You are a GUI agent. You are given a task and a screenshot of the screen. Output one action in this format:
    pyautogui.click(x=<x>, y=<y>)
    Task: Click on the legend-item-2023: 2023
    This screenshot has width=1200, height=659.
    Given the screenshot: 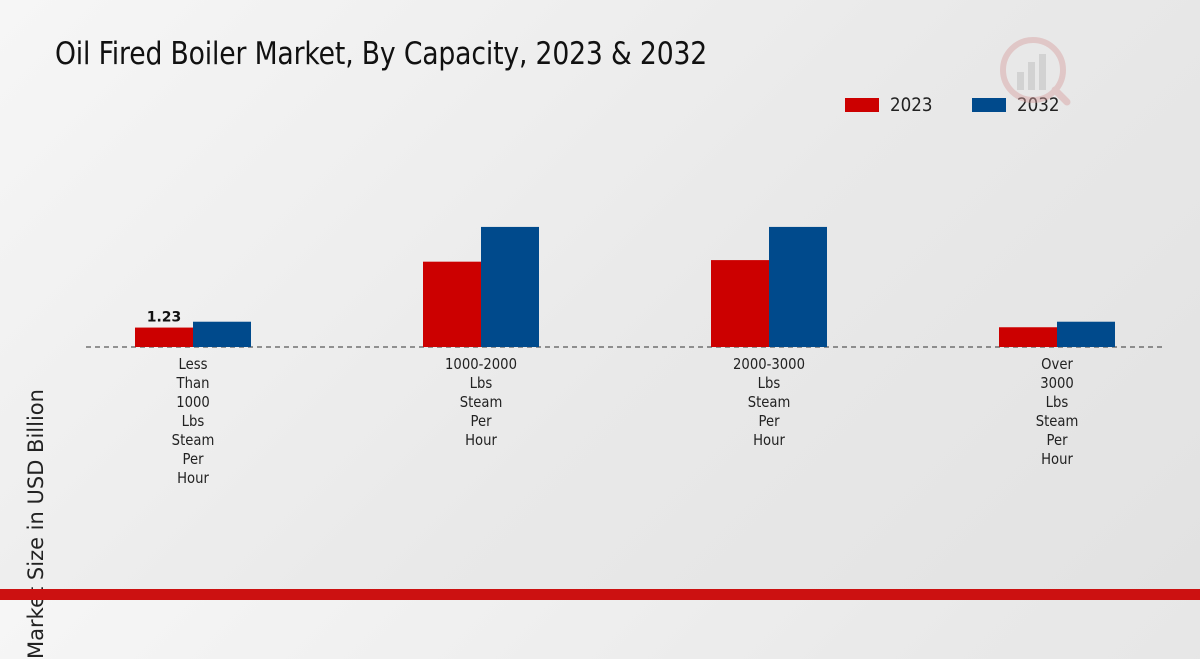 What is the action you would take?
    pyautogui.click(x=891, y=105)
    